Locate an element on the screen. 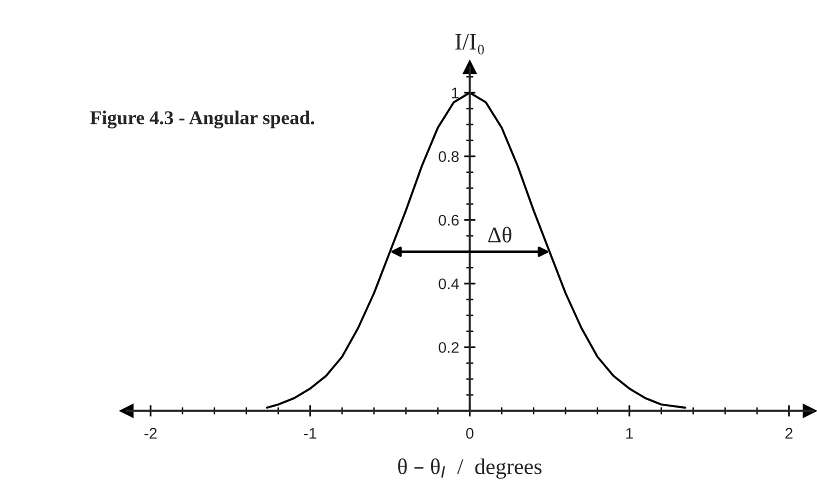  x-tick-label: 1 is located at coordinates (629, 433).